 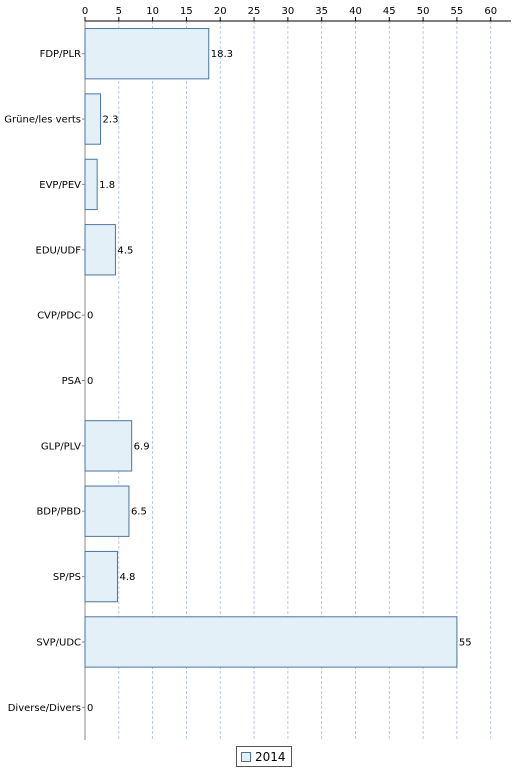 What do you see at coordinates (321, 11) in the screenshot?
I see `x-tick-label: 35` at bounding box center [321, 11].